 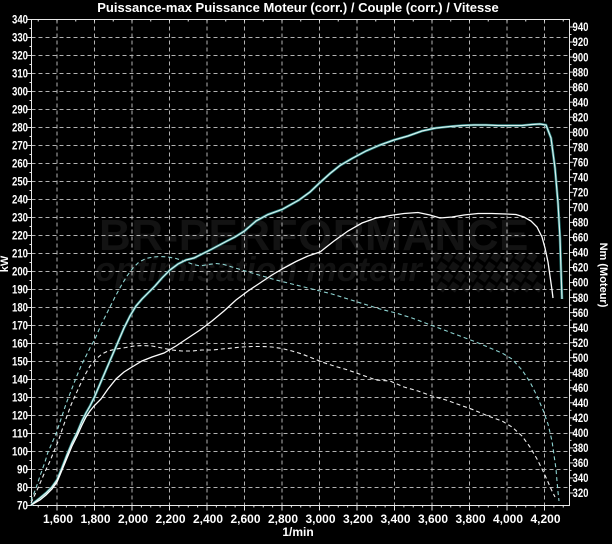 I want to click on svg-text: 100, so click(x=20, y=452).